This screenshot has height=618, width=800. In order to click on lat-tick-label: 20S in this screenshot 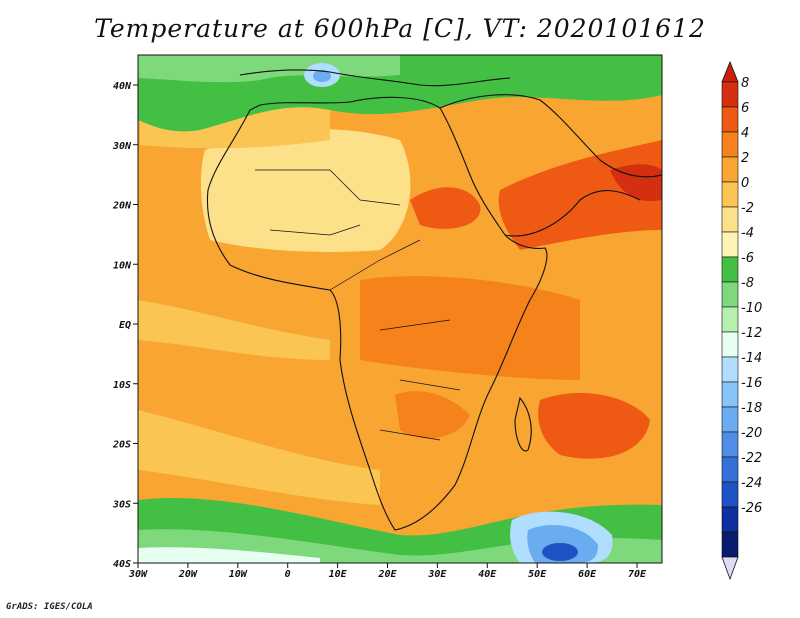, I will do `click(121, 445)`.